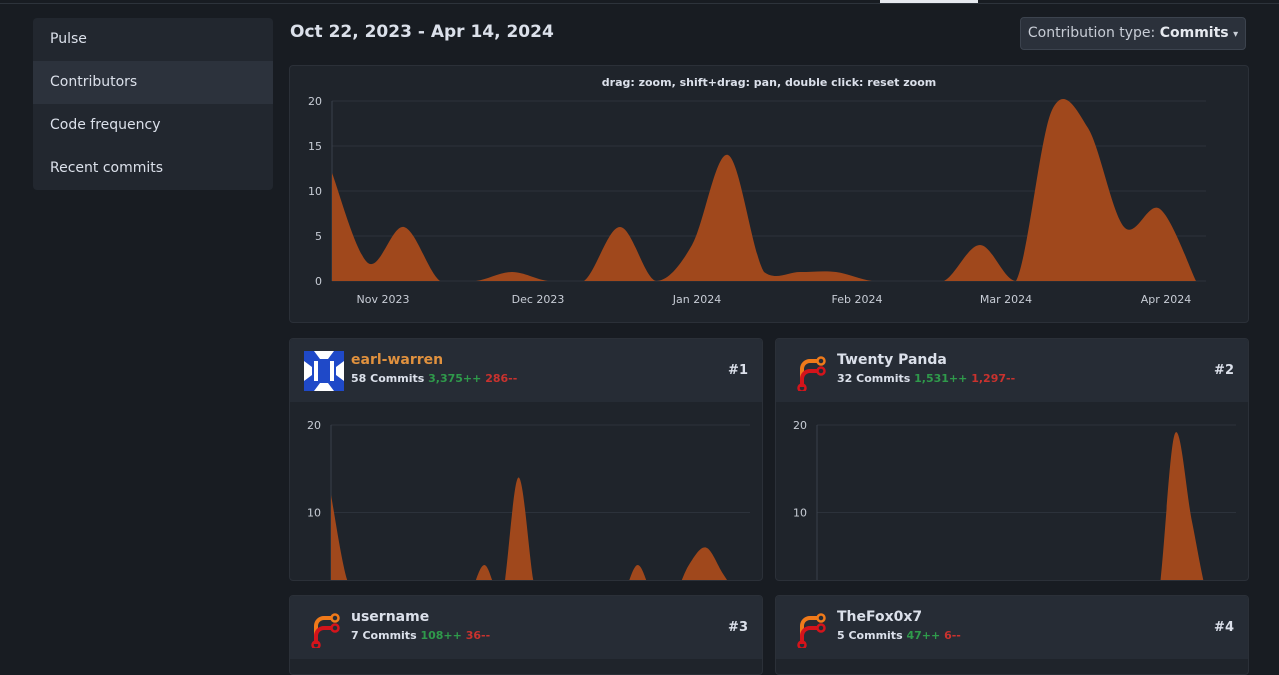  I want to click on identicon-avatar, so click(324, 371).